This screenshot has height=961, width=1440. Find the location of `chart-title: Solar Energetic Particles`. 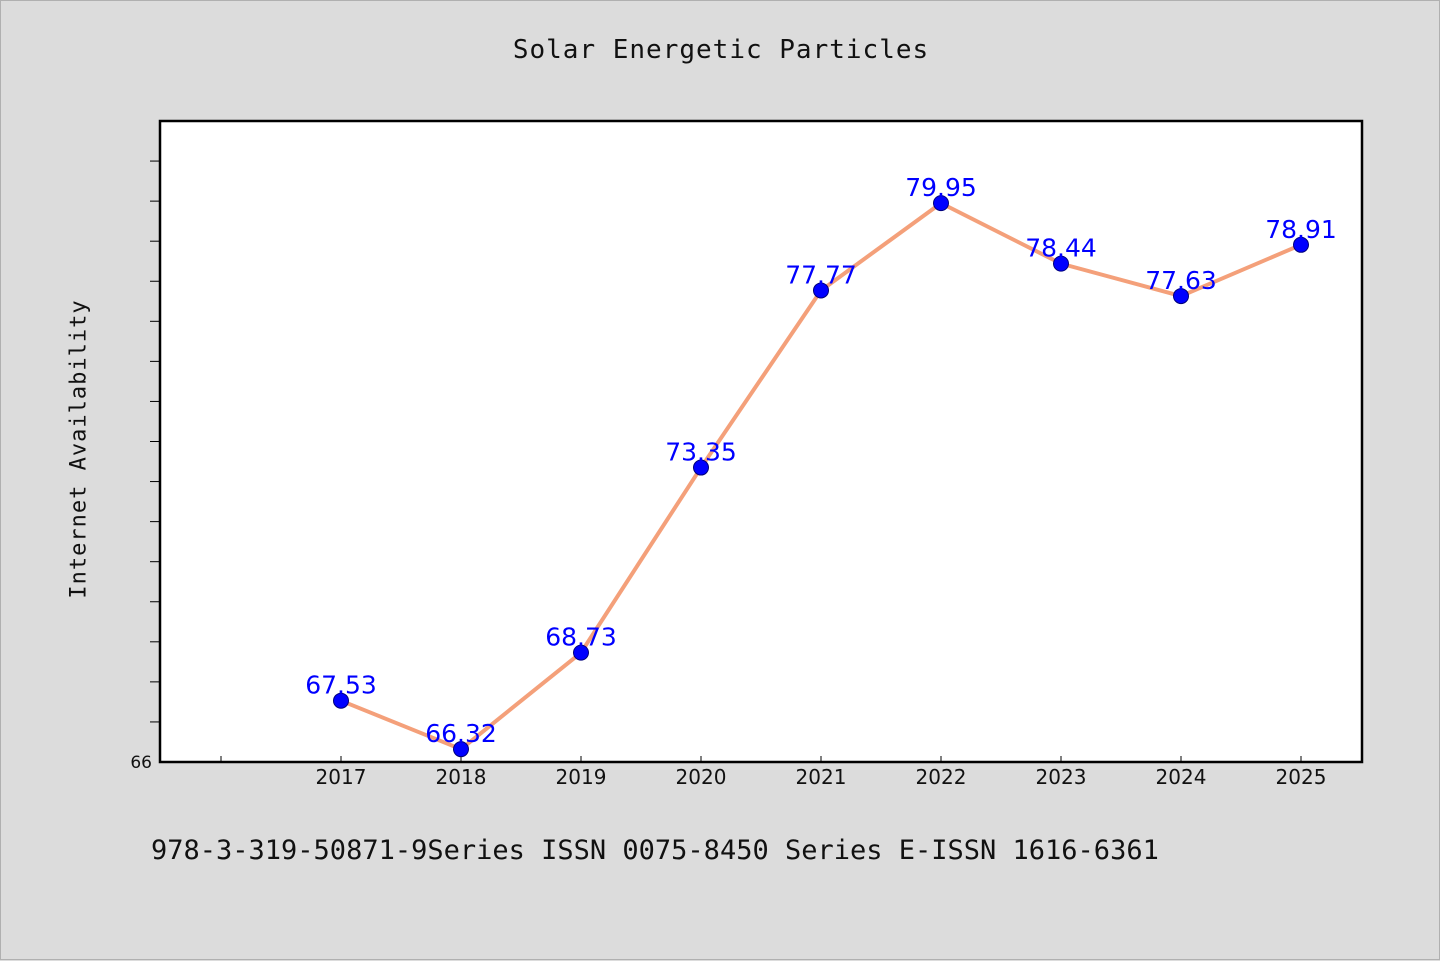

chart-title: Solar Energetic Particles is located at coordinates (721, 50).